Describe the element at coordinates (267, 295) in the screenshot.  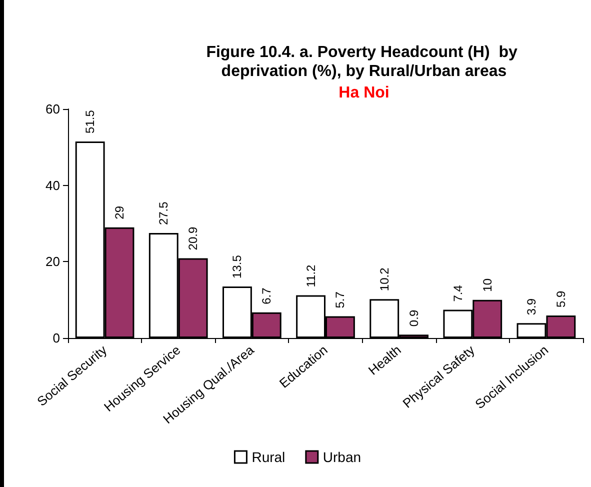
I see `data-label: 6.7` at that location.